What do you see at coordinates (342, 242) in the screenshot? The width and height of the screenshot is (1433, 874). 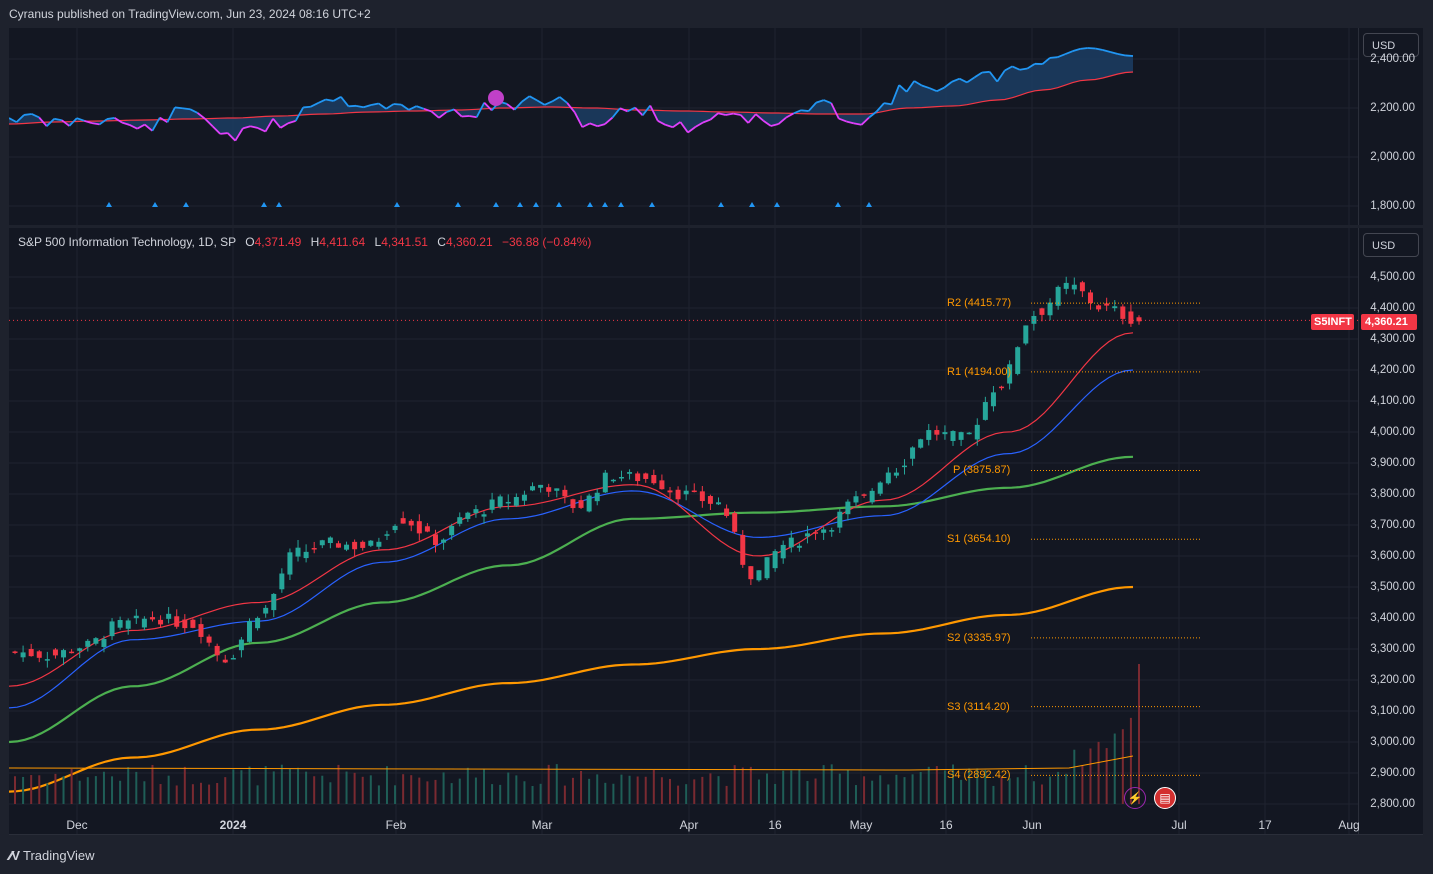 I see `high-value: 4,411.64` at bounding box center [342, 242].